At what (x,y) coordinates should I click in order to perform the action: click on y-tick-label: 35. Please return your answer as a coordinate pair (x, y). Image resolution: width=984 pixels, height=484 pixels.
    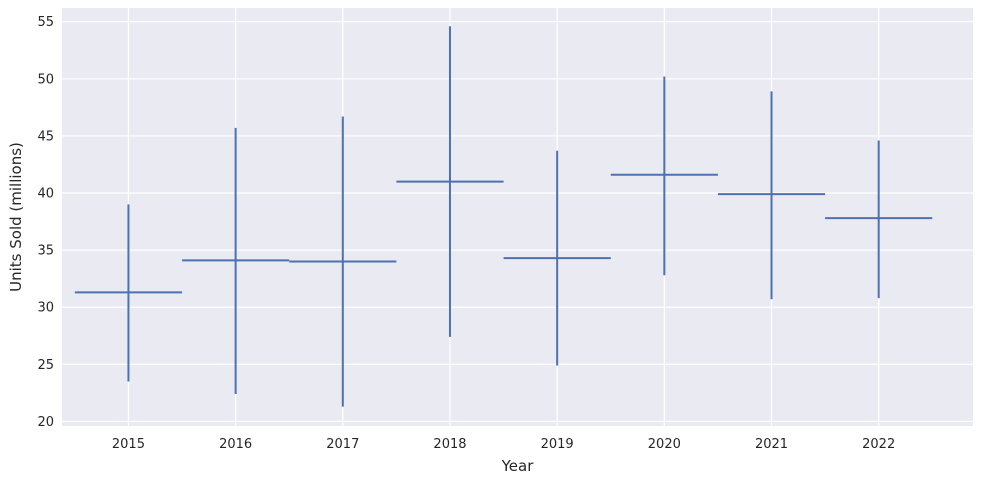
    Looking at the image, I should click on (45, 251).